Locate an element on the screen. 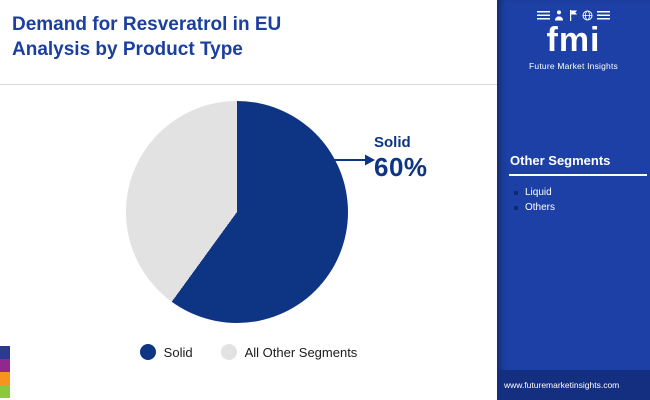 The height and width of the screenshot is (400, 650). brand-strip is located at coordinates (5, 372).